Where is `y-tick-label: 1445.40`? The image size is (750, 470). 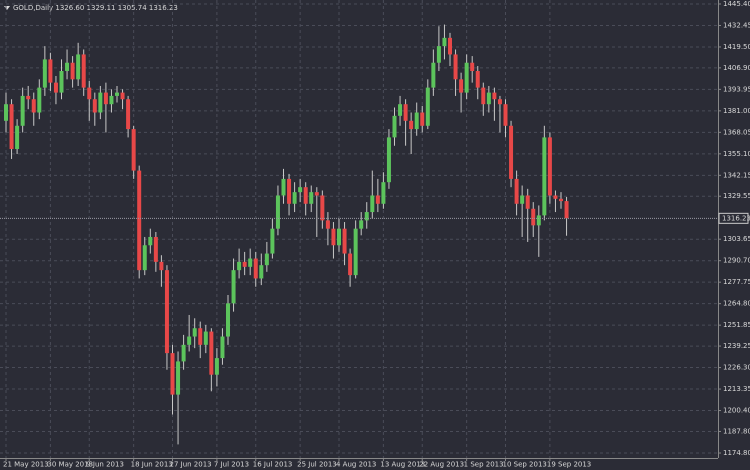 y-tick-label: 1445.40 is located at coordinates (736, 4).